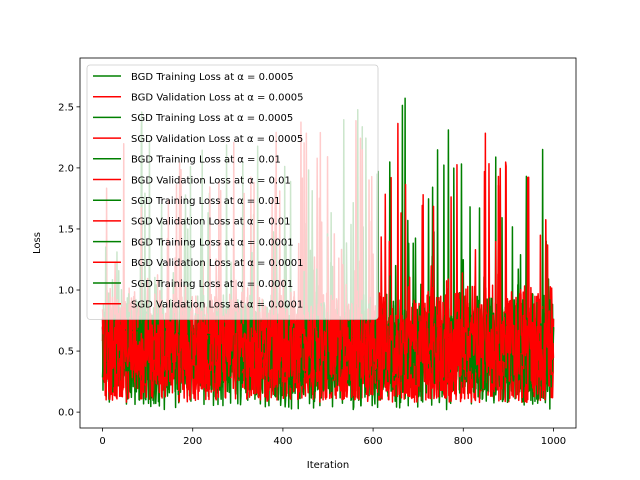 The image size is (640, 480). Describe the element at coordinates (206, 201) in the screenshot. I see `legend-label: SGD Training Loss at α = 0.01` at that location.